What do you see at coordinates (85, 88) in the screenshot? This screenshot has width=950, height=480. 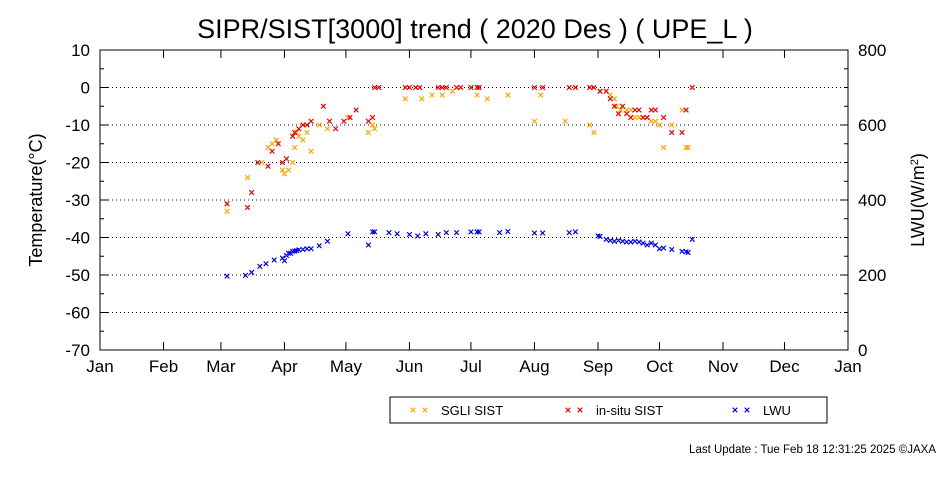 I see `y-tick-label: 0` at bounding box center [85, 88].